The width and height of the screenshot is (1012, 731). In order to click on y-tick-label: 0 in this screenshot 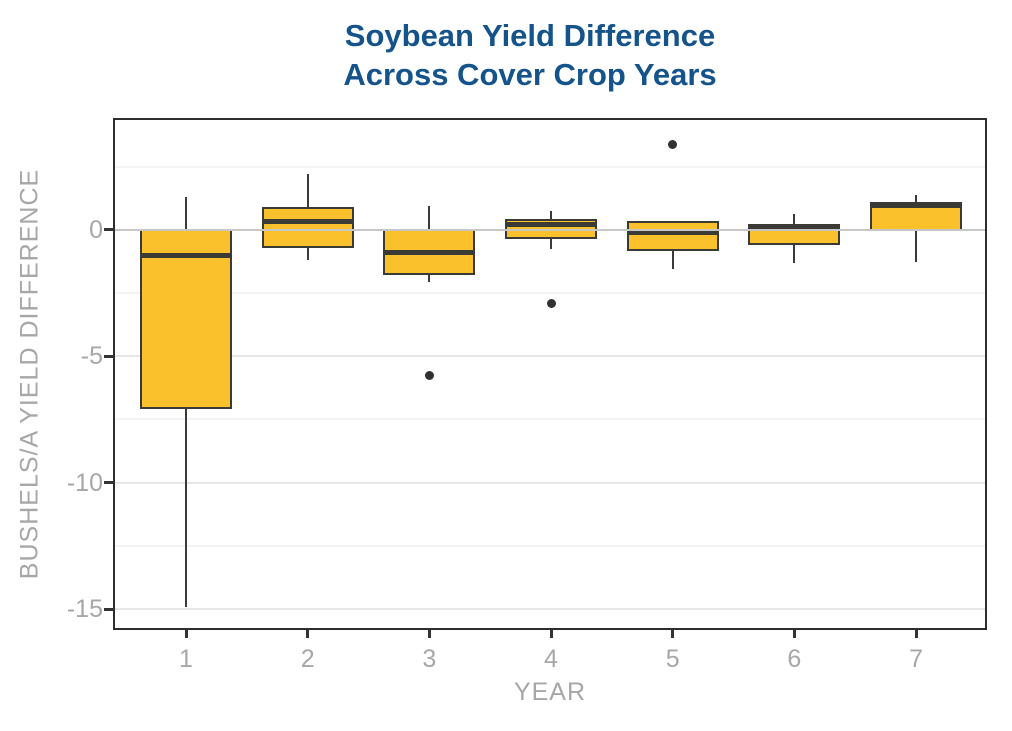, I will do `click(96, 229)`.